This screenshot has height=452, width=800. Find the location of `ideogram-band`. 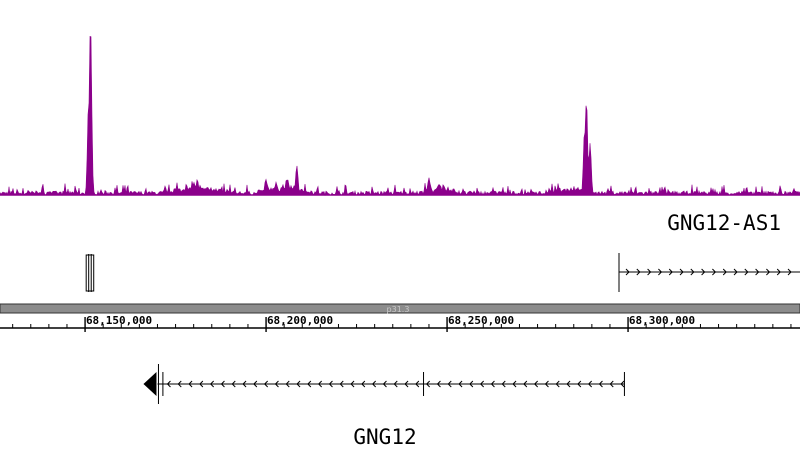

ideogram-band is located at coordinates (400, 308).